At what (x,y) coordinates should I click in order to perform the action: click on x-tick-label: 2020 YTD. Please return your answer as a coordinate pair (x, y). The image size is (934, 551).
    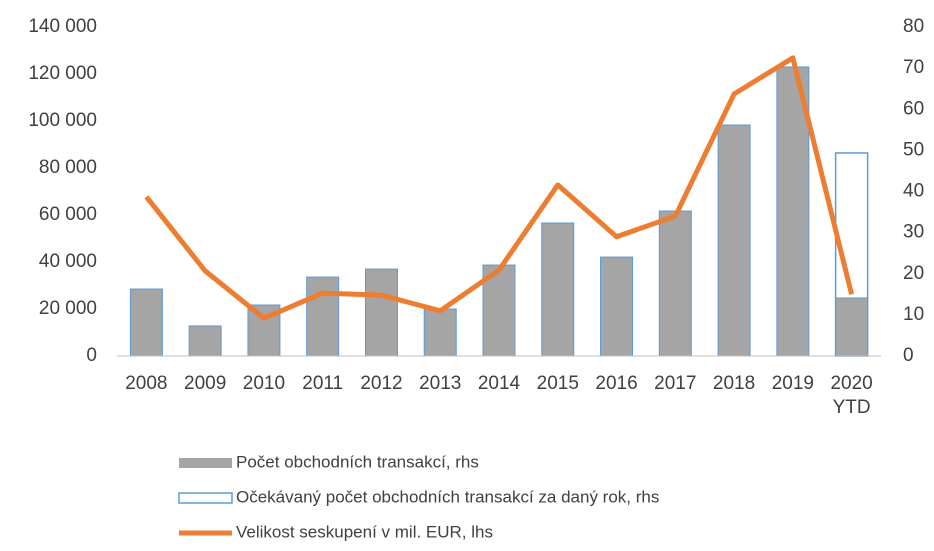
    Looking at the image, I should click on (851, 395).